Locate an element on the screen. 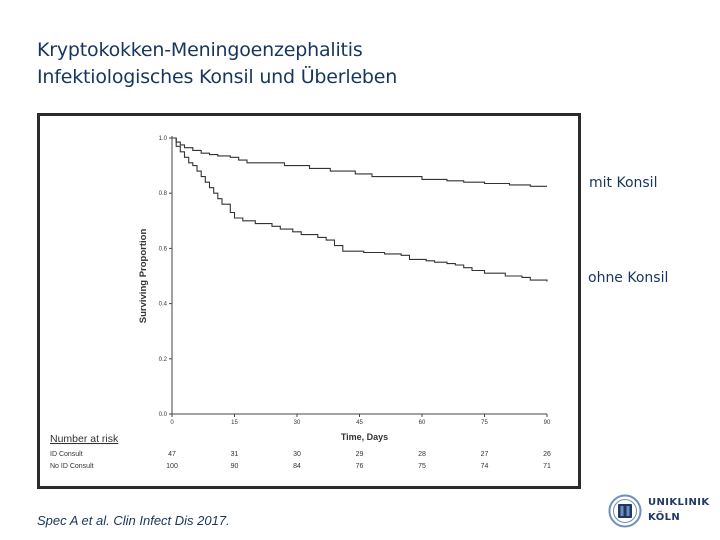  y-tick-label: 0.2 is located at coordinates (163, 360).